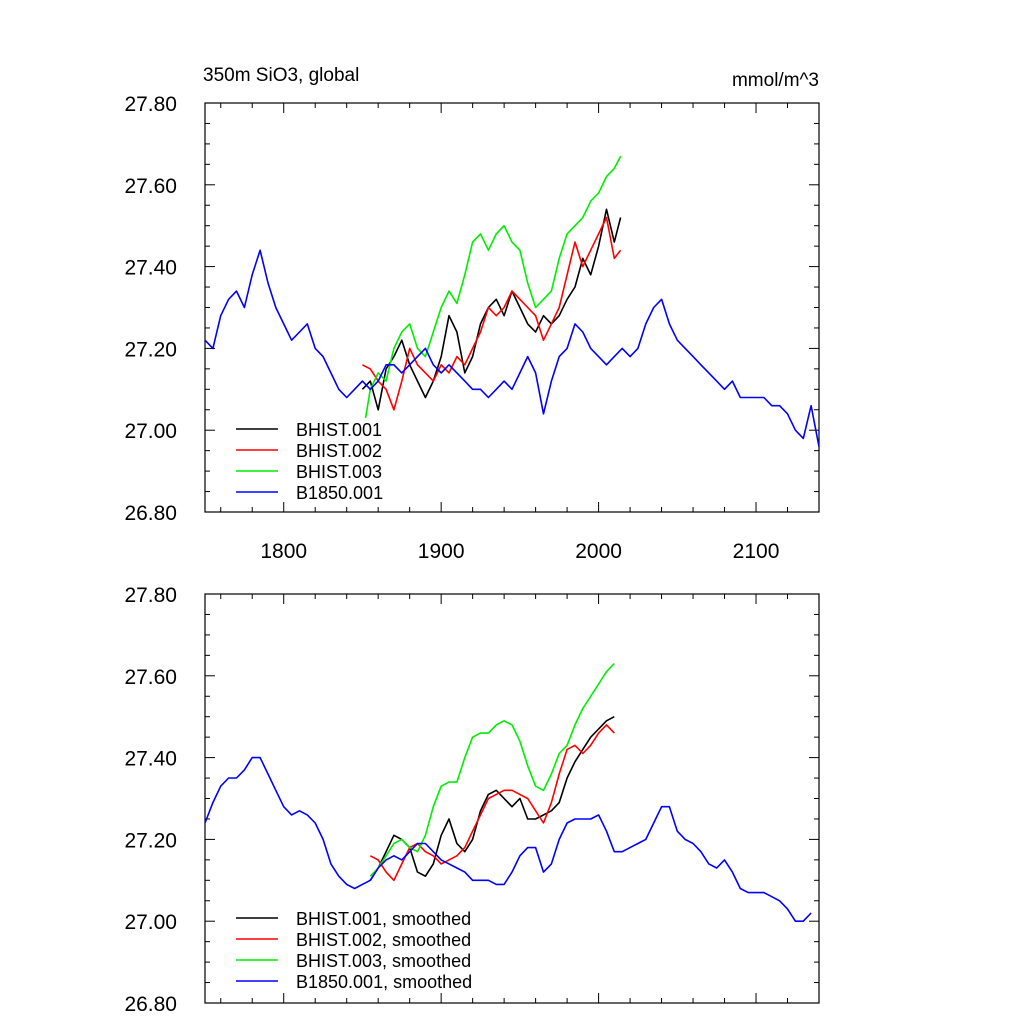 The image size is (1024, 1024). Describe the element at coordinates (441, 551) in the screenshot. I see `x-tick-label: 1900` at that location.